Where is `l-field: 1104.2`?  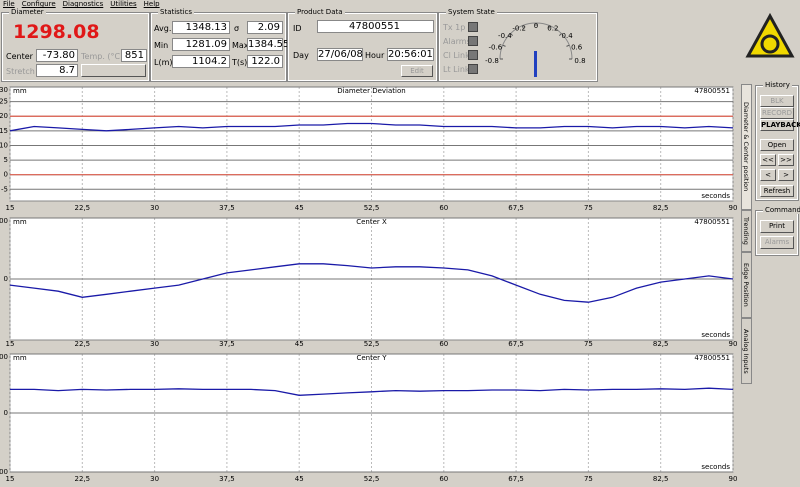 l-field: 1104.2 is located at coordinates (201, 61).